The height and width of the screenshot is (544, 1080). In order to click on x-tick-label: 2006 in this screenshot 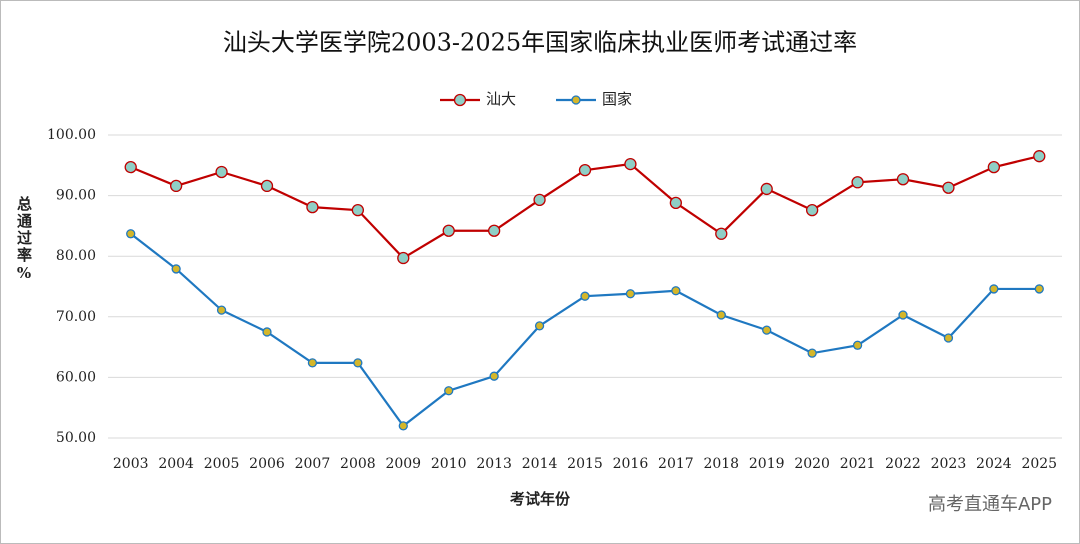, I will do `click(267, 464)`.